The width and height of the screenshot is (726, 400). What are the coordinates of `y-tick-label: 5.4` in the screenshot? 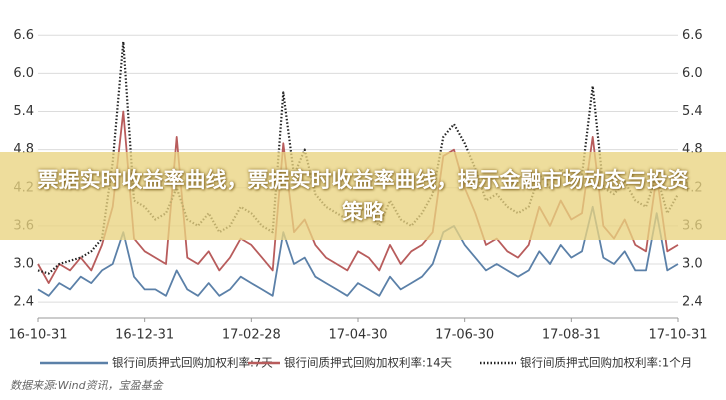 It's located at (23, 111).